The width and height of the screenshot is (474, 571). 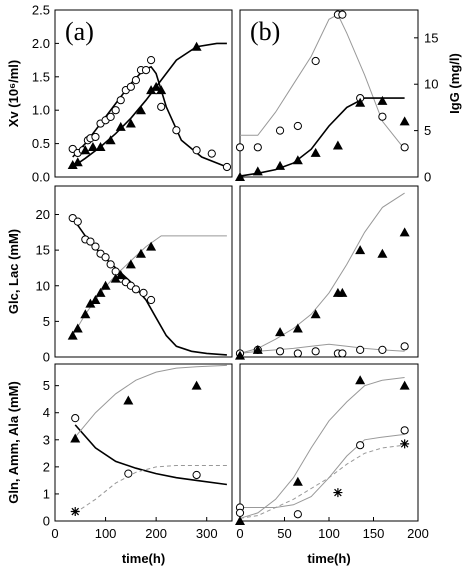 I want to click on y-axis-label: Gln, Amm, Ala (mM), so click(x=13, y=442).